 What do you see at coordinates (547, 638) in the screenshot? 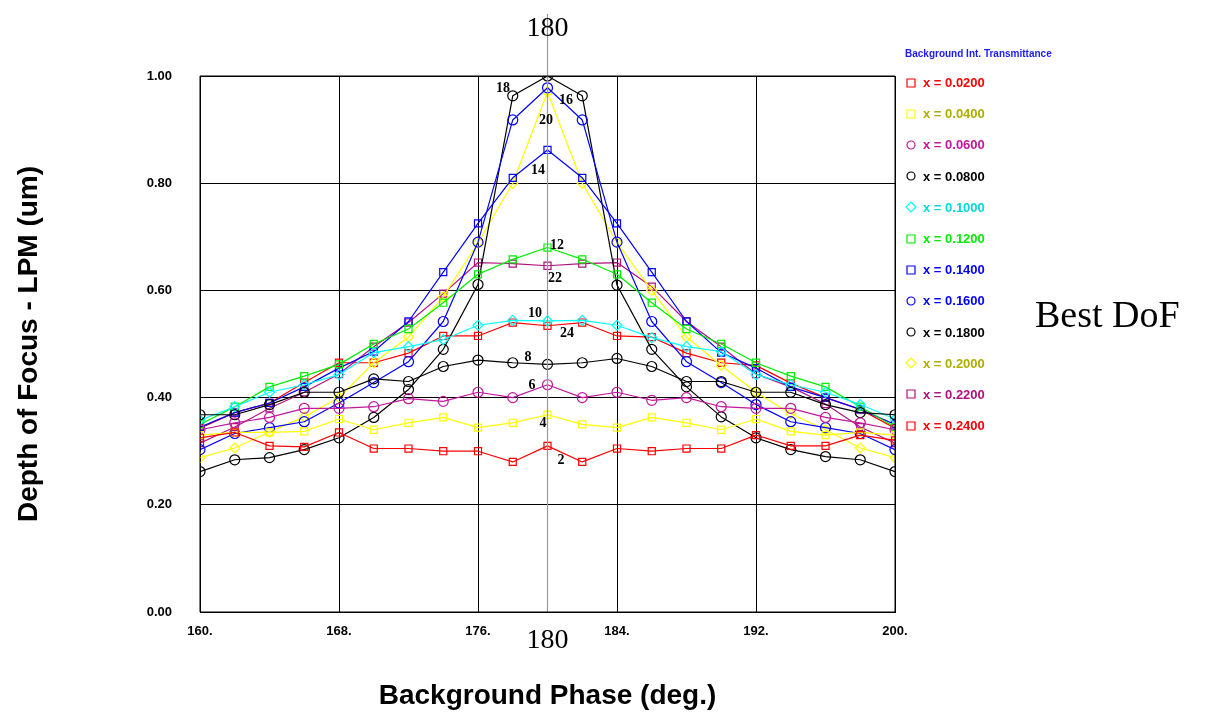
I see `text: 180` at bounding box center [547, 638].